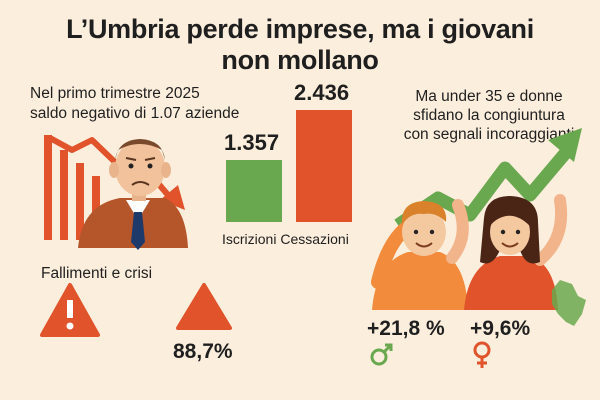  What do you see at coordinates (500, 328) in the screenshot?
I see `female-growth-value: +9,6%` at bounding box center [500, 328].